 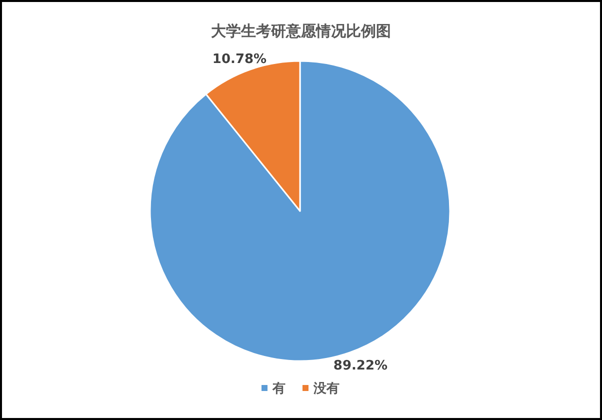 What do you see at coordinates (360, 366) in the screenshot?
I see `data-label: 89.22%` at bounding box center [360, 366].